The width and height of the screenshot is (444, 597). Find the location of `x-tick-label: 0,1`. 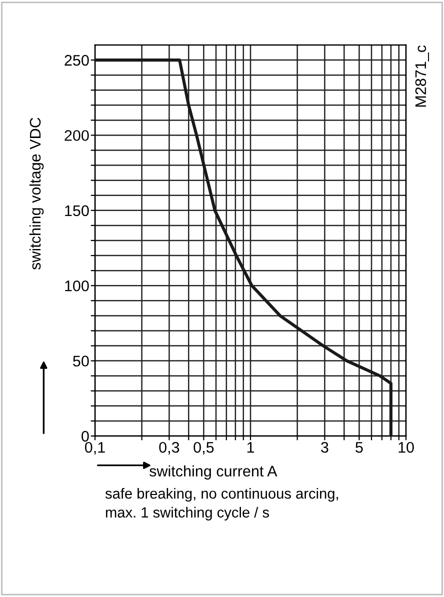

x-tick-label: 0,1 is located at coordinates (94, 448).